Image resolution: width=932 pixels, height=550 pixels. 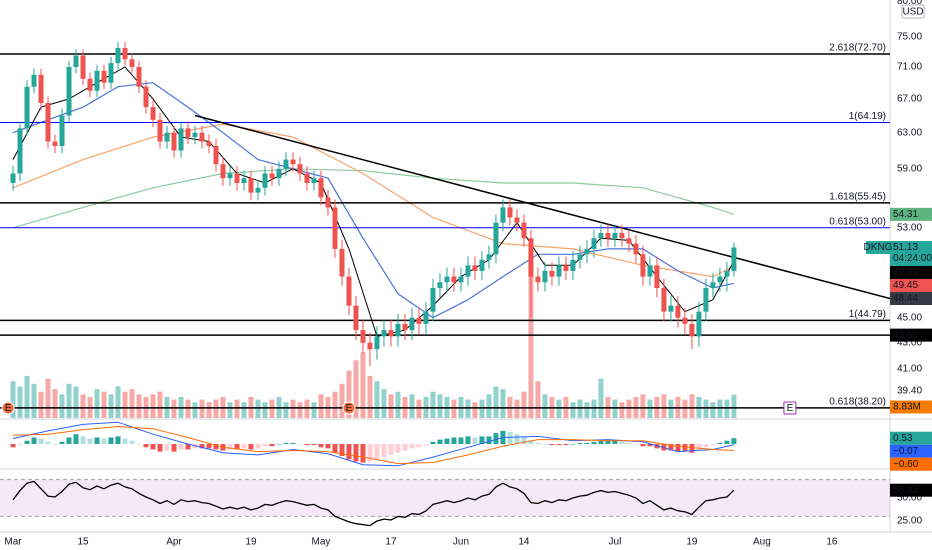 What do you see at coordinates (909, 498) in the screenshot?
I see `y-tick-label: 50.00` at bounding box center [909, 498].